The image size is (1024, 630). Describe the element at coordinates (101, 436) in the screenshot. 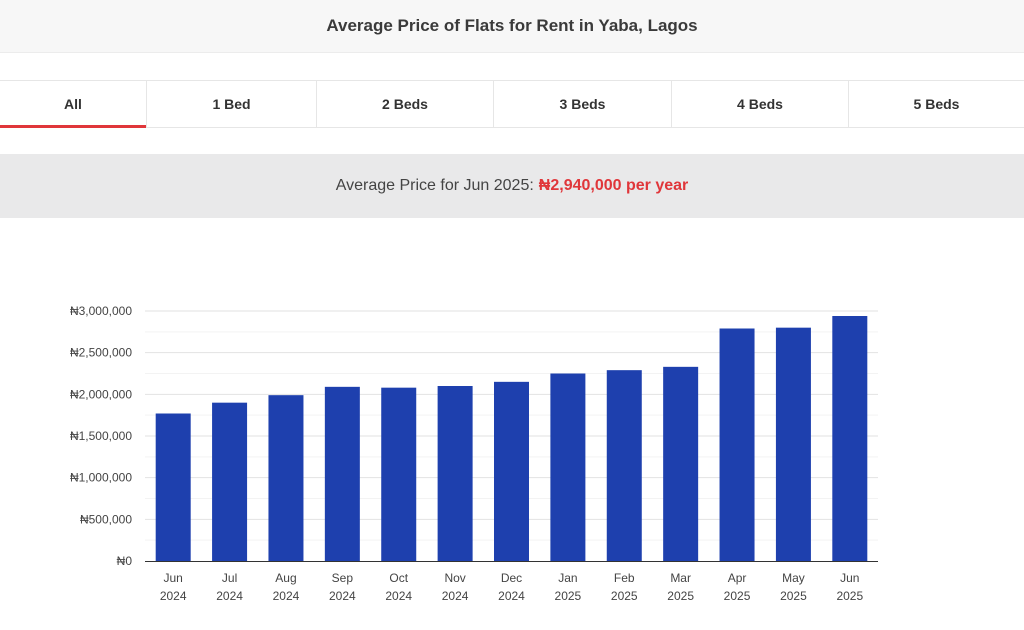

I see `y-tick-label: ₦1,500,000` at that location.